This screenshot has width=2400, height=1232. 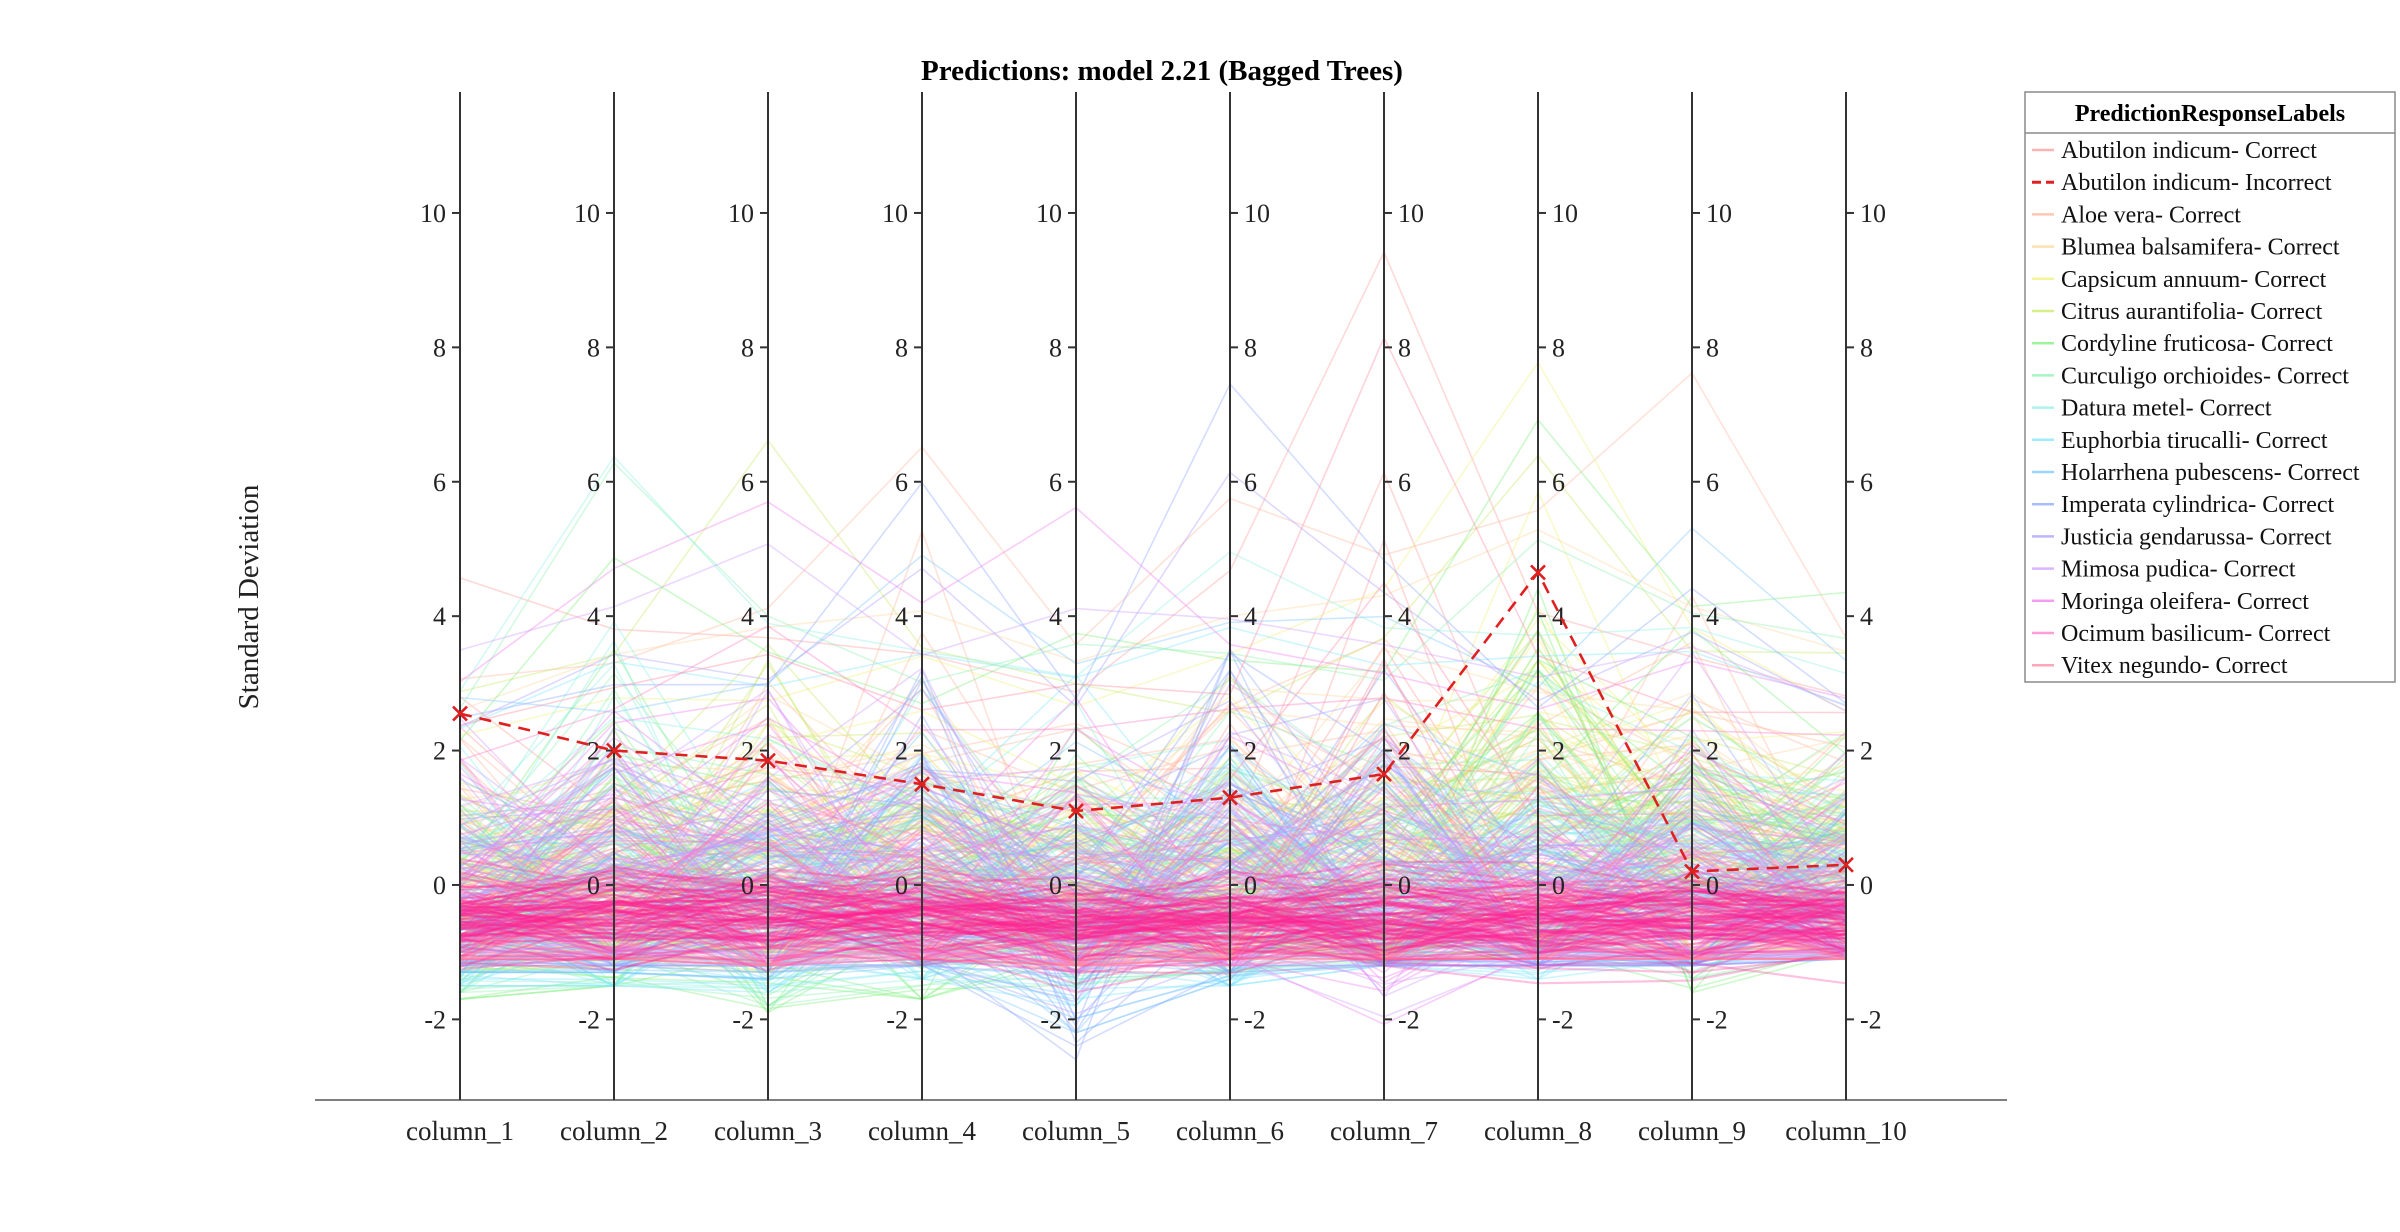 I want to click on x-tick-label: column_2, so click(x=614, y=1131).